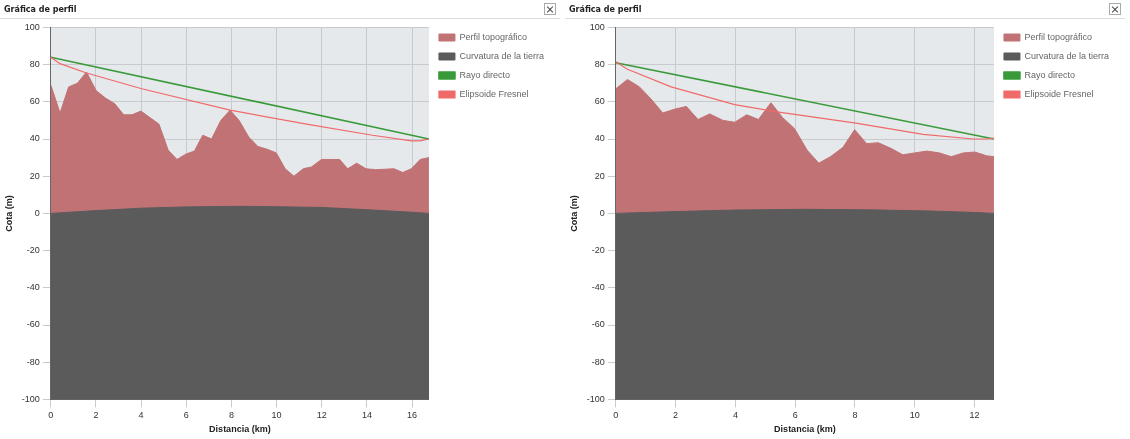 The image size is (1130, 439). What do you see at coordinates (366, 415) in the screenshot?
I see `x-tick-label: 14` at bounding box center [366, 415].